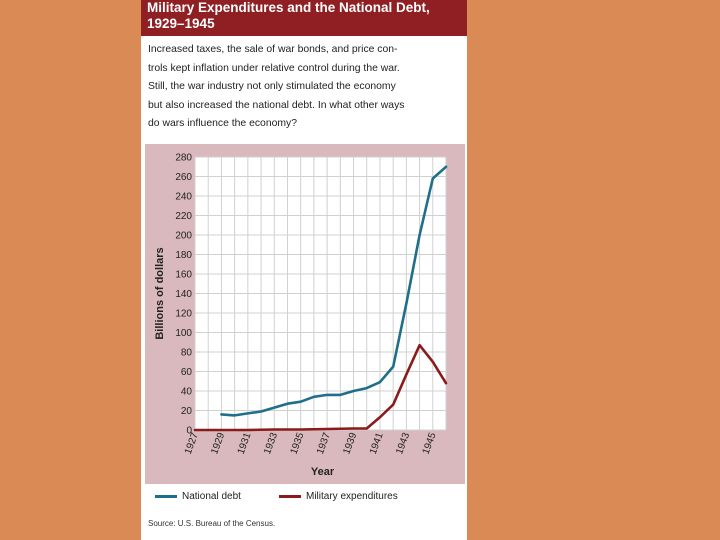 The width and height of the screenshot is (720, 540). What do you see at coordinates (187, 353) in the screenshot?
I see `y-tick-label: 80` at bounding box center [187, 353].